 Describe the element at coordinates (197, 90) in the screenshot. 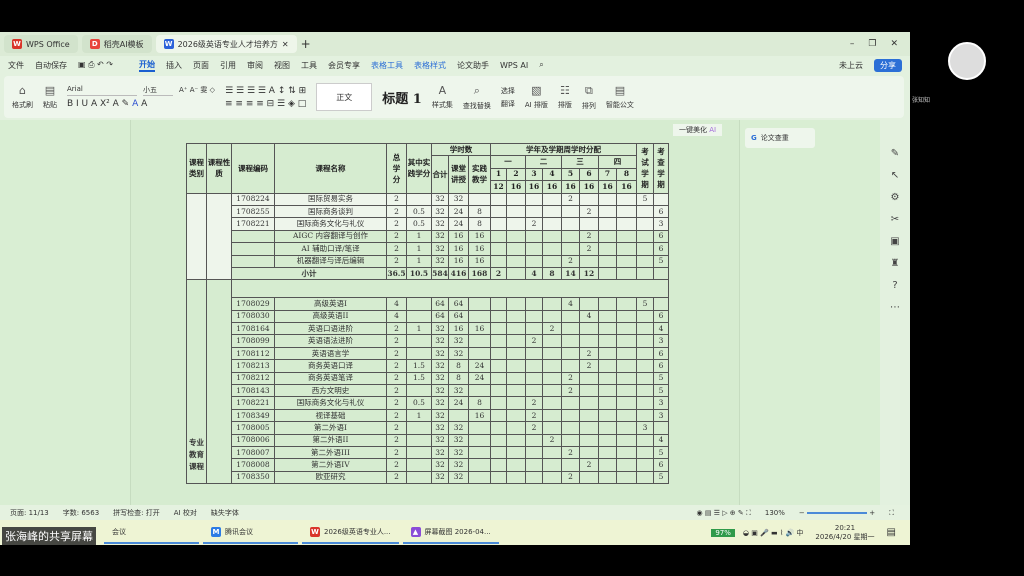

I see `font-grow-icons: A⁺ A⁻ 雯 ◇` at that location.